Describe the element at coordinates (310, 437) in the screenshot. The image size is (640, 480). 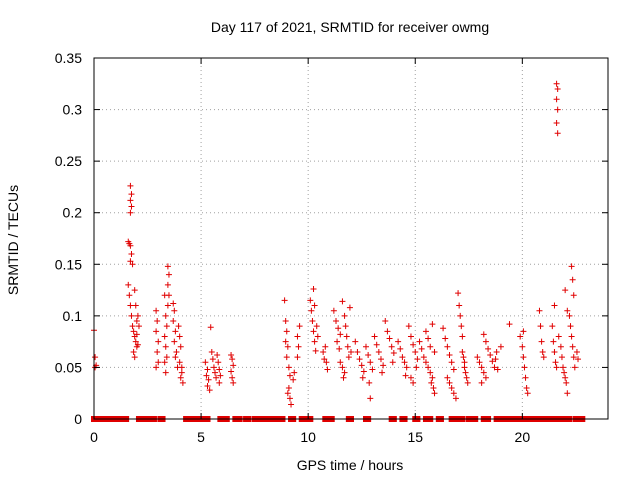
I see `x-tick-labels: 0 5 10 15 20` at that location.